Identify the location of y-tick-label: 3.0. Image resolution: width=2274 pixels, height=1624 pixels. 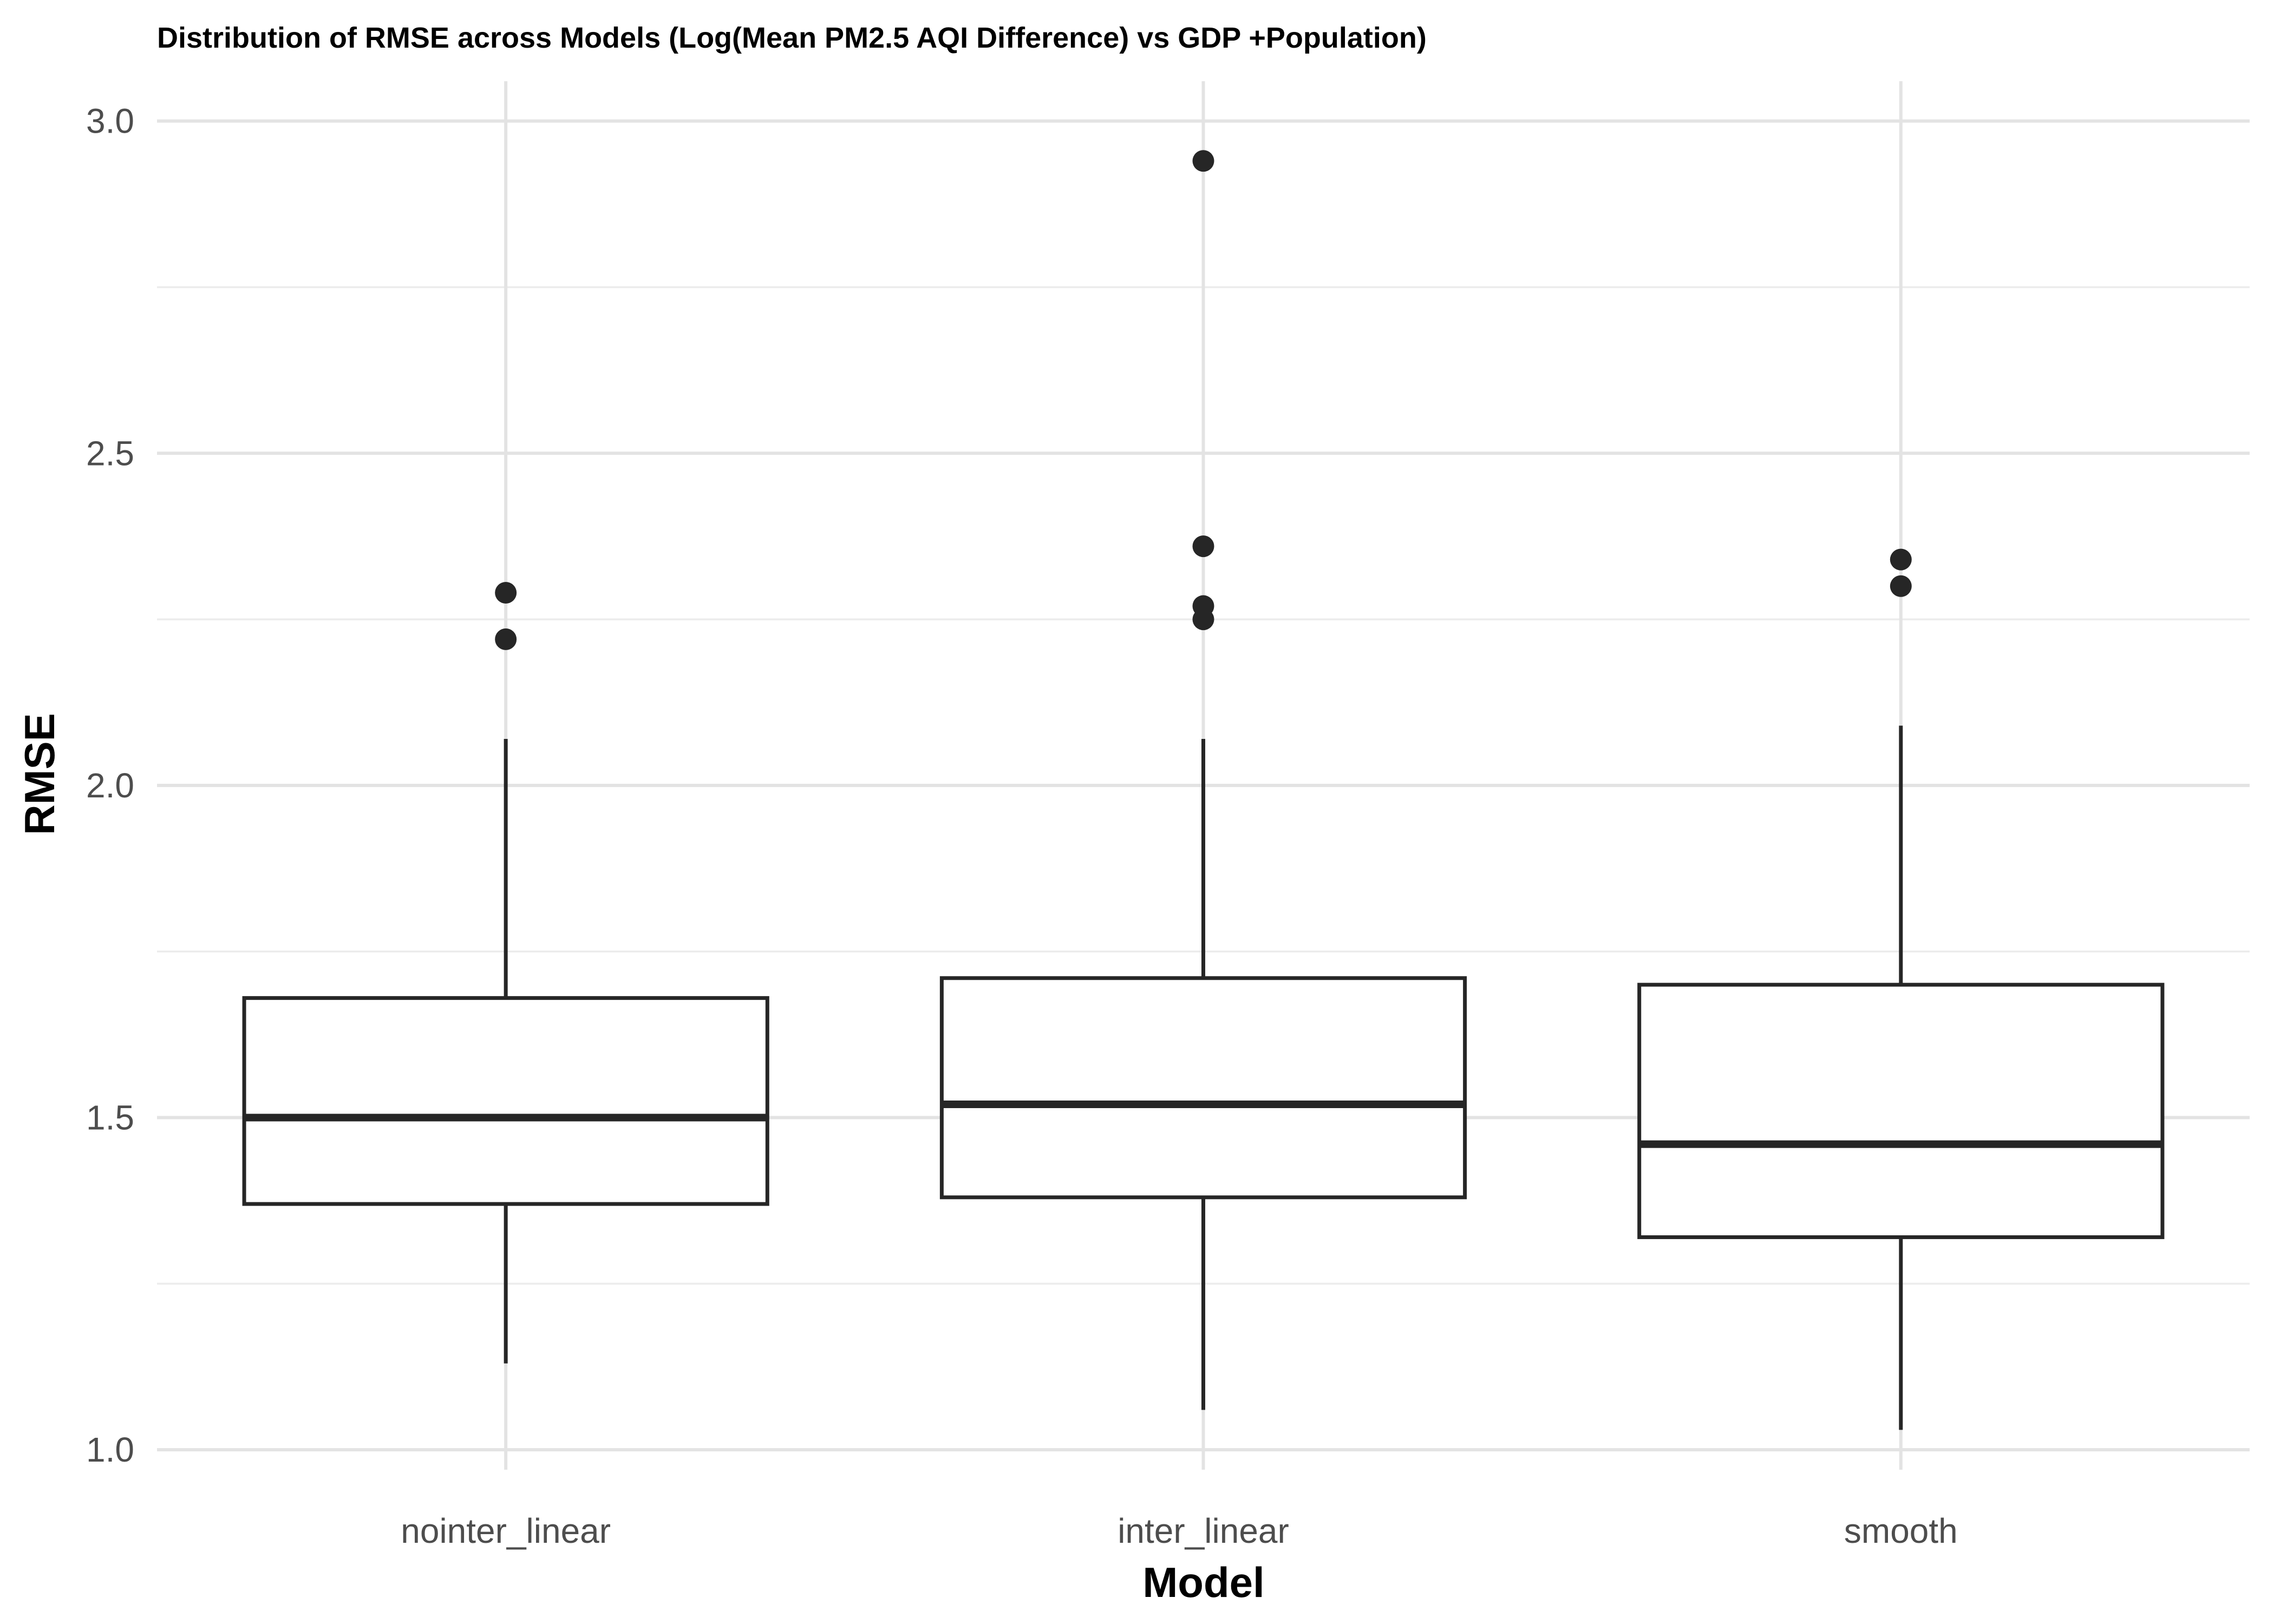
(110, 122).